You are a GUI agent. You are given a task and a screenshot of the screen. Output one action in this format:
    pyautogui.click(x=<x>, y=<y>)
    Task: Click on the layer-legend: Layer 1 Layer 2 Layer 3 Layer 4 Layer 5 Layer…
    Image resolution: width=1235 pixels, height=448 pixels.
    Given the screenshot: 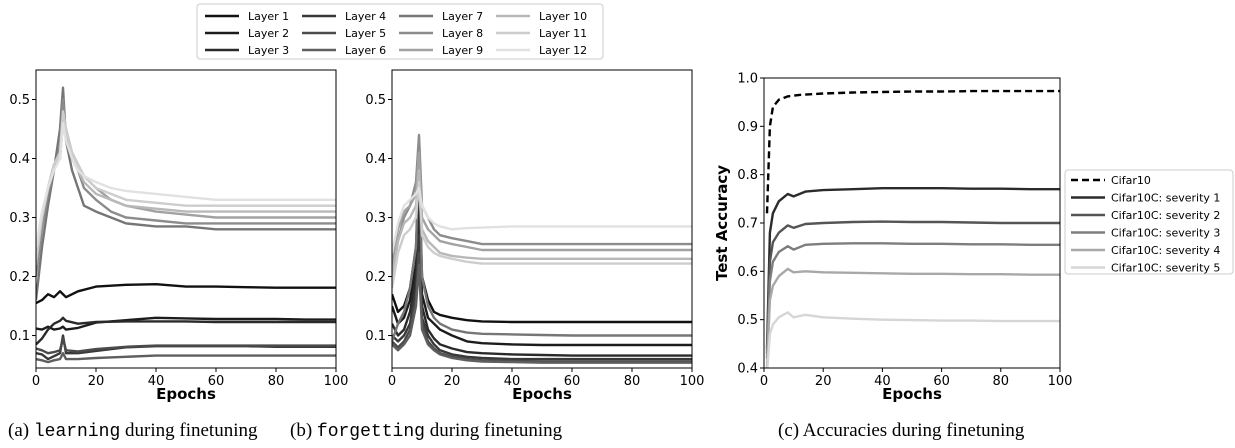 What is the action you would take?
    pyautogui.click(x=400, y=31)
    